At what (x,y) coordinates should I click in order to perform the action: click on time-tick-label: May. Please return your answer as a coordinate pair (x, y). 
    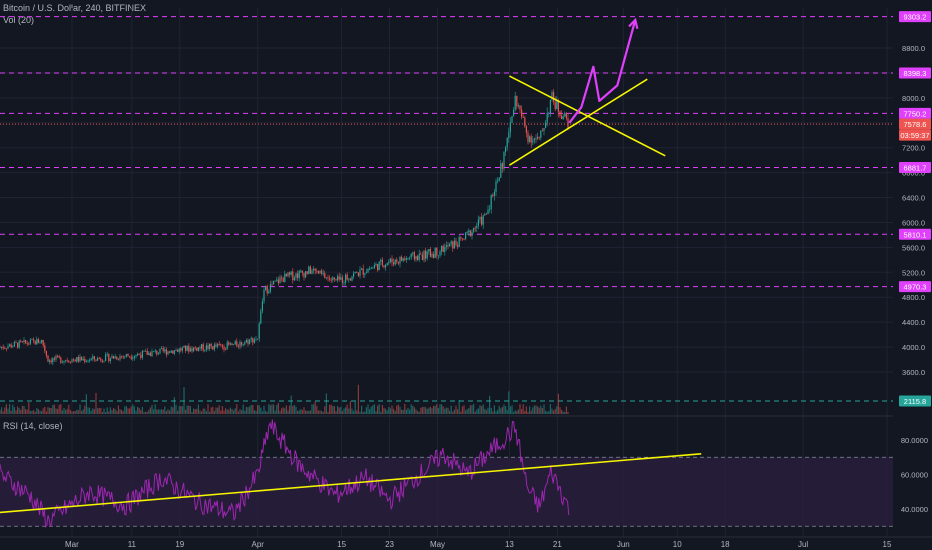
    Looking at the image, I should click on (437, 544).